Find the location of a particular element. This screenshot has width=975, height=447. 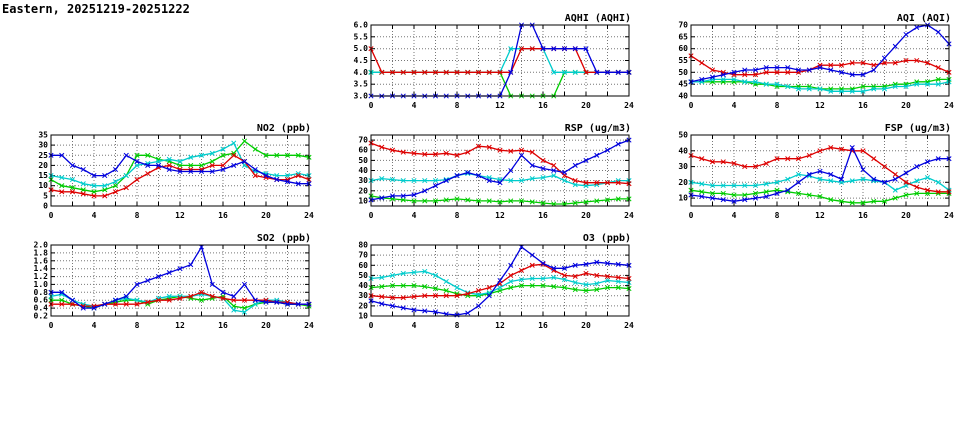

svg-text: 0.4 is located at coordinates (41, 308).